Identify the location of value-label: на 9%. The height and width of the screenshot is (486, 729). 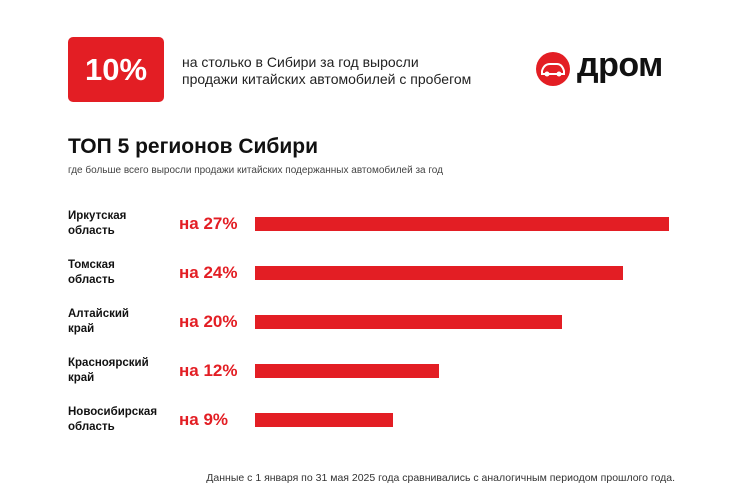
(204, 419).